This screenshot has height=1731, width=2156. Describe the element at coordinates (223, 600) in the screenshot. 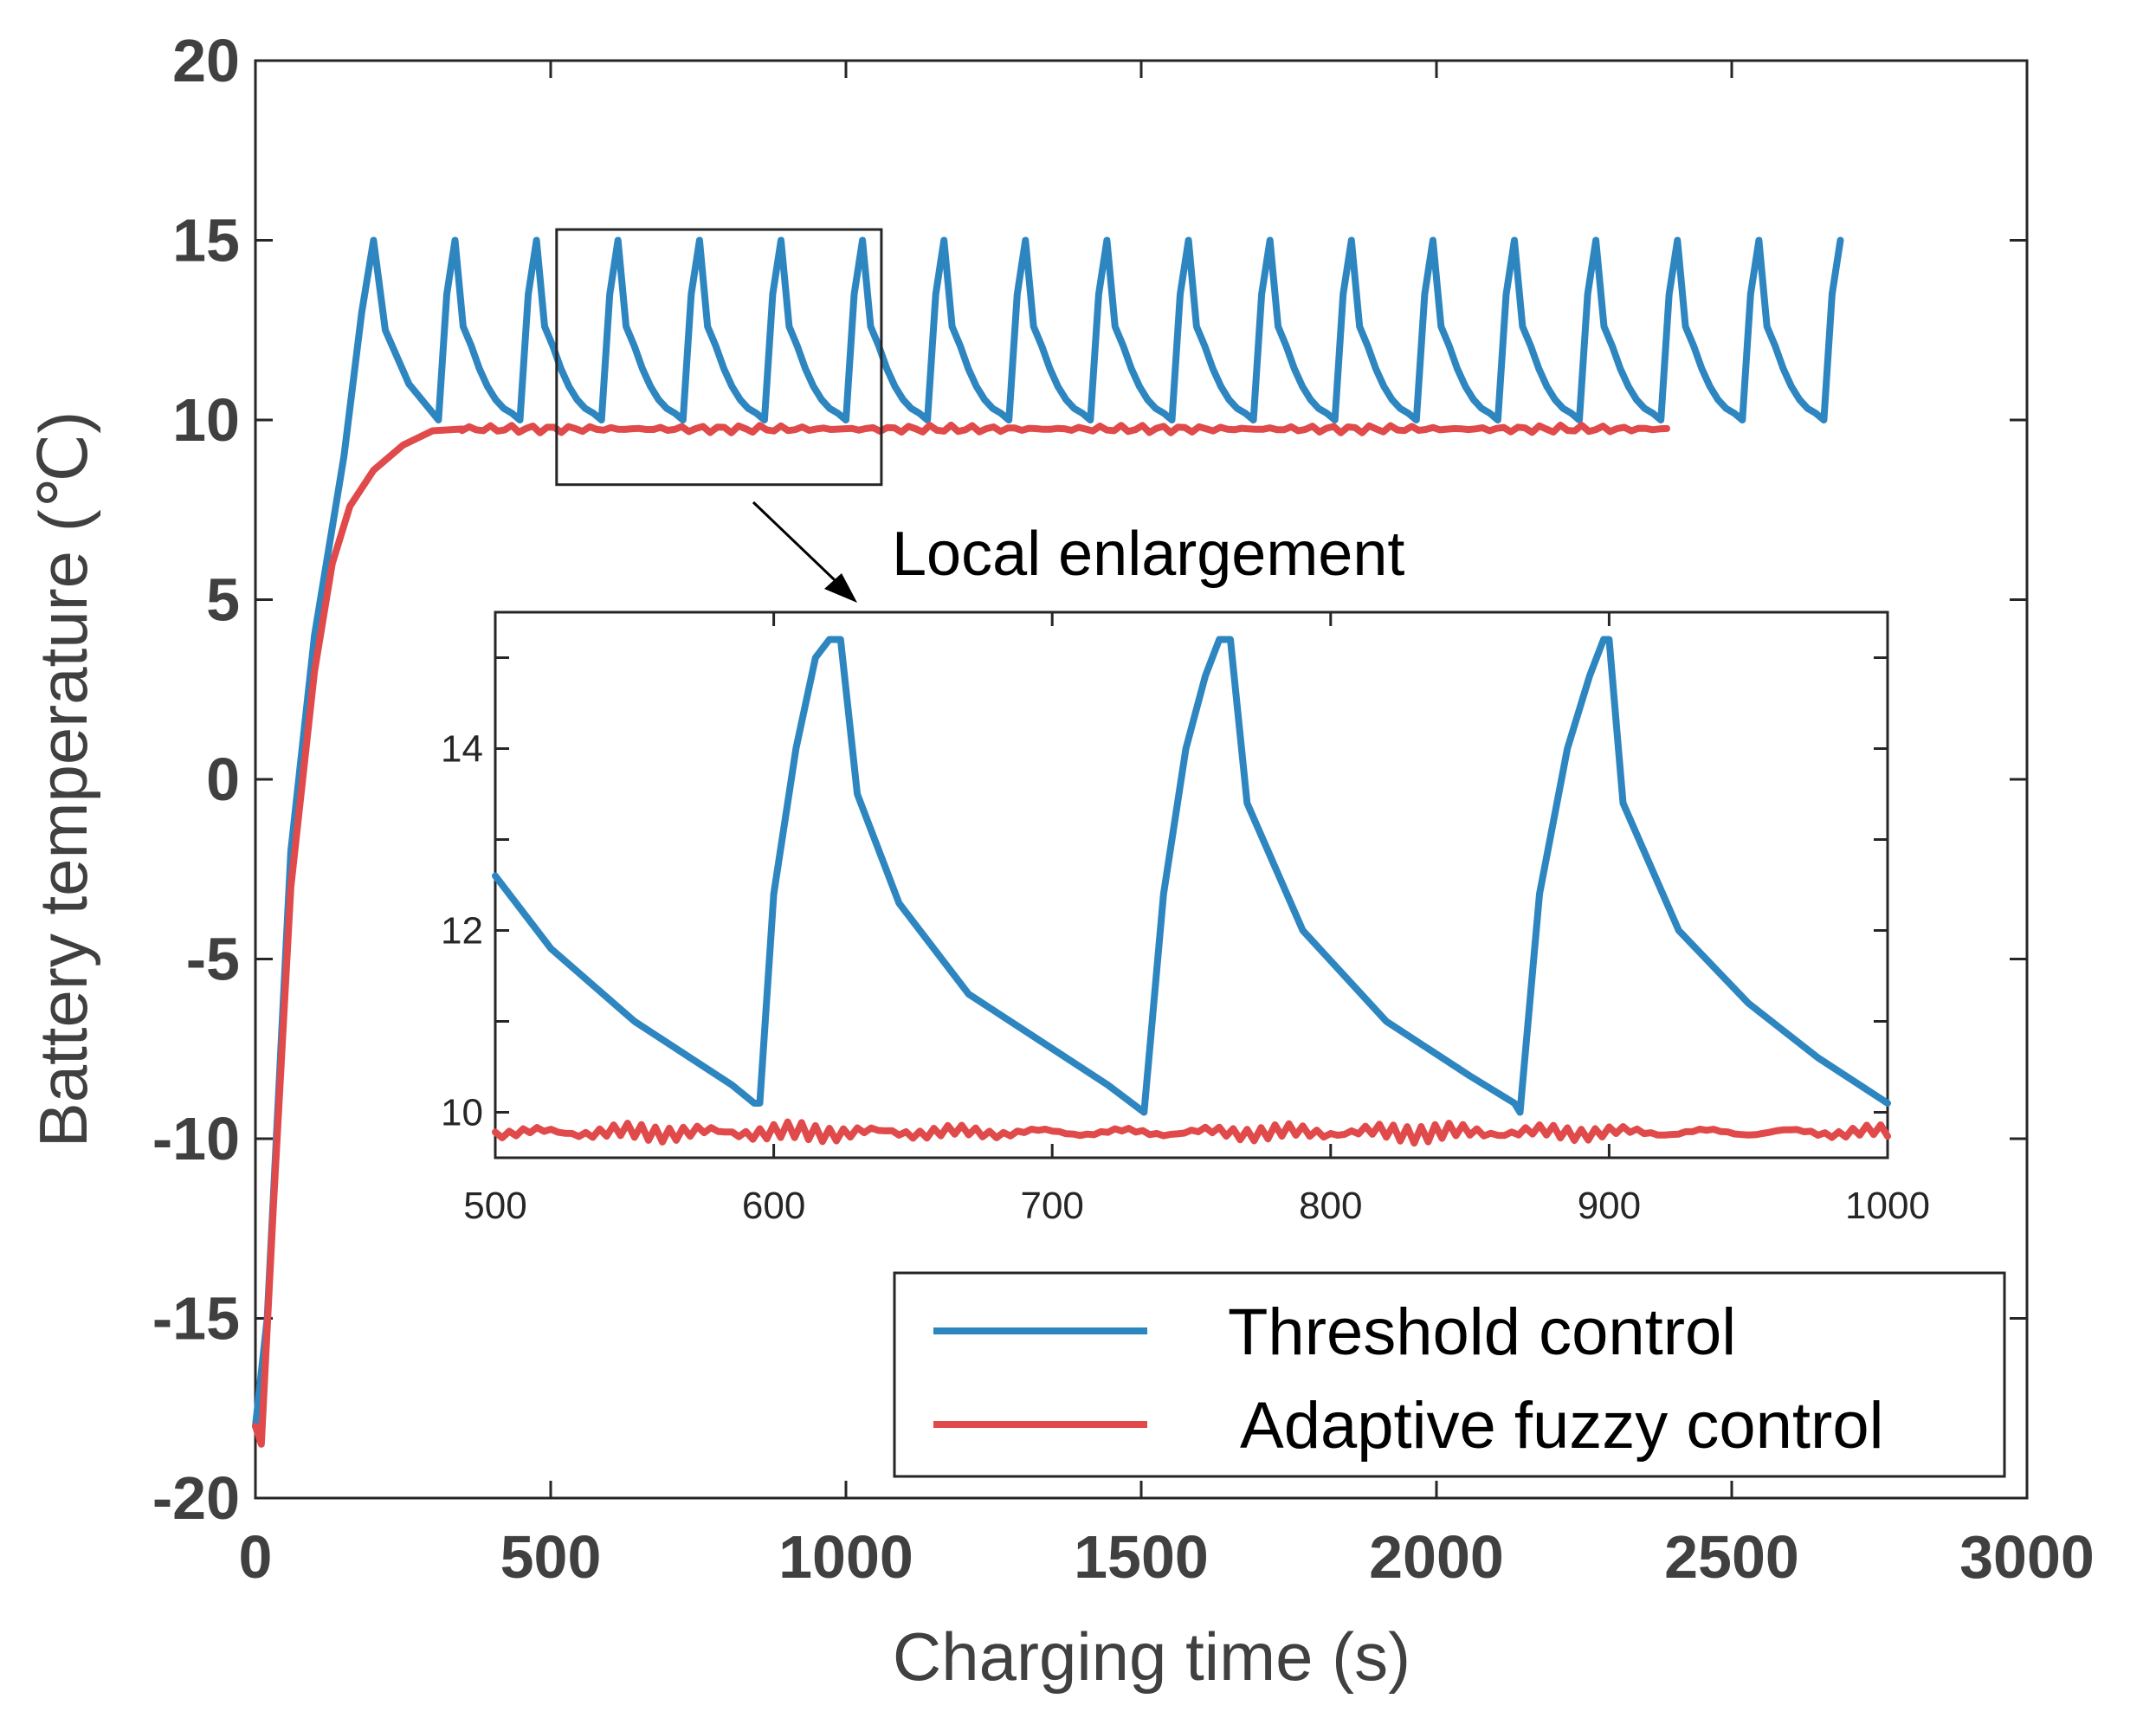

I see `y-tick-label: 5` at that location.